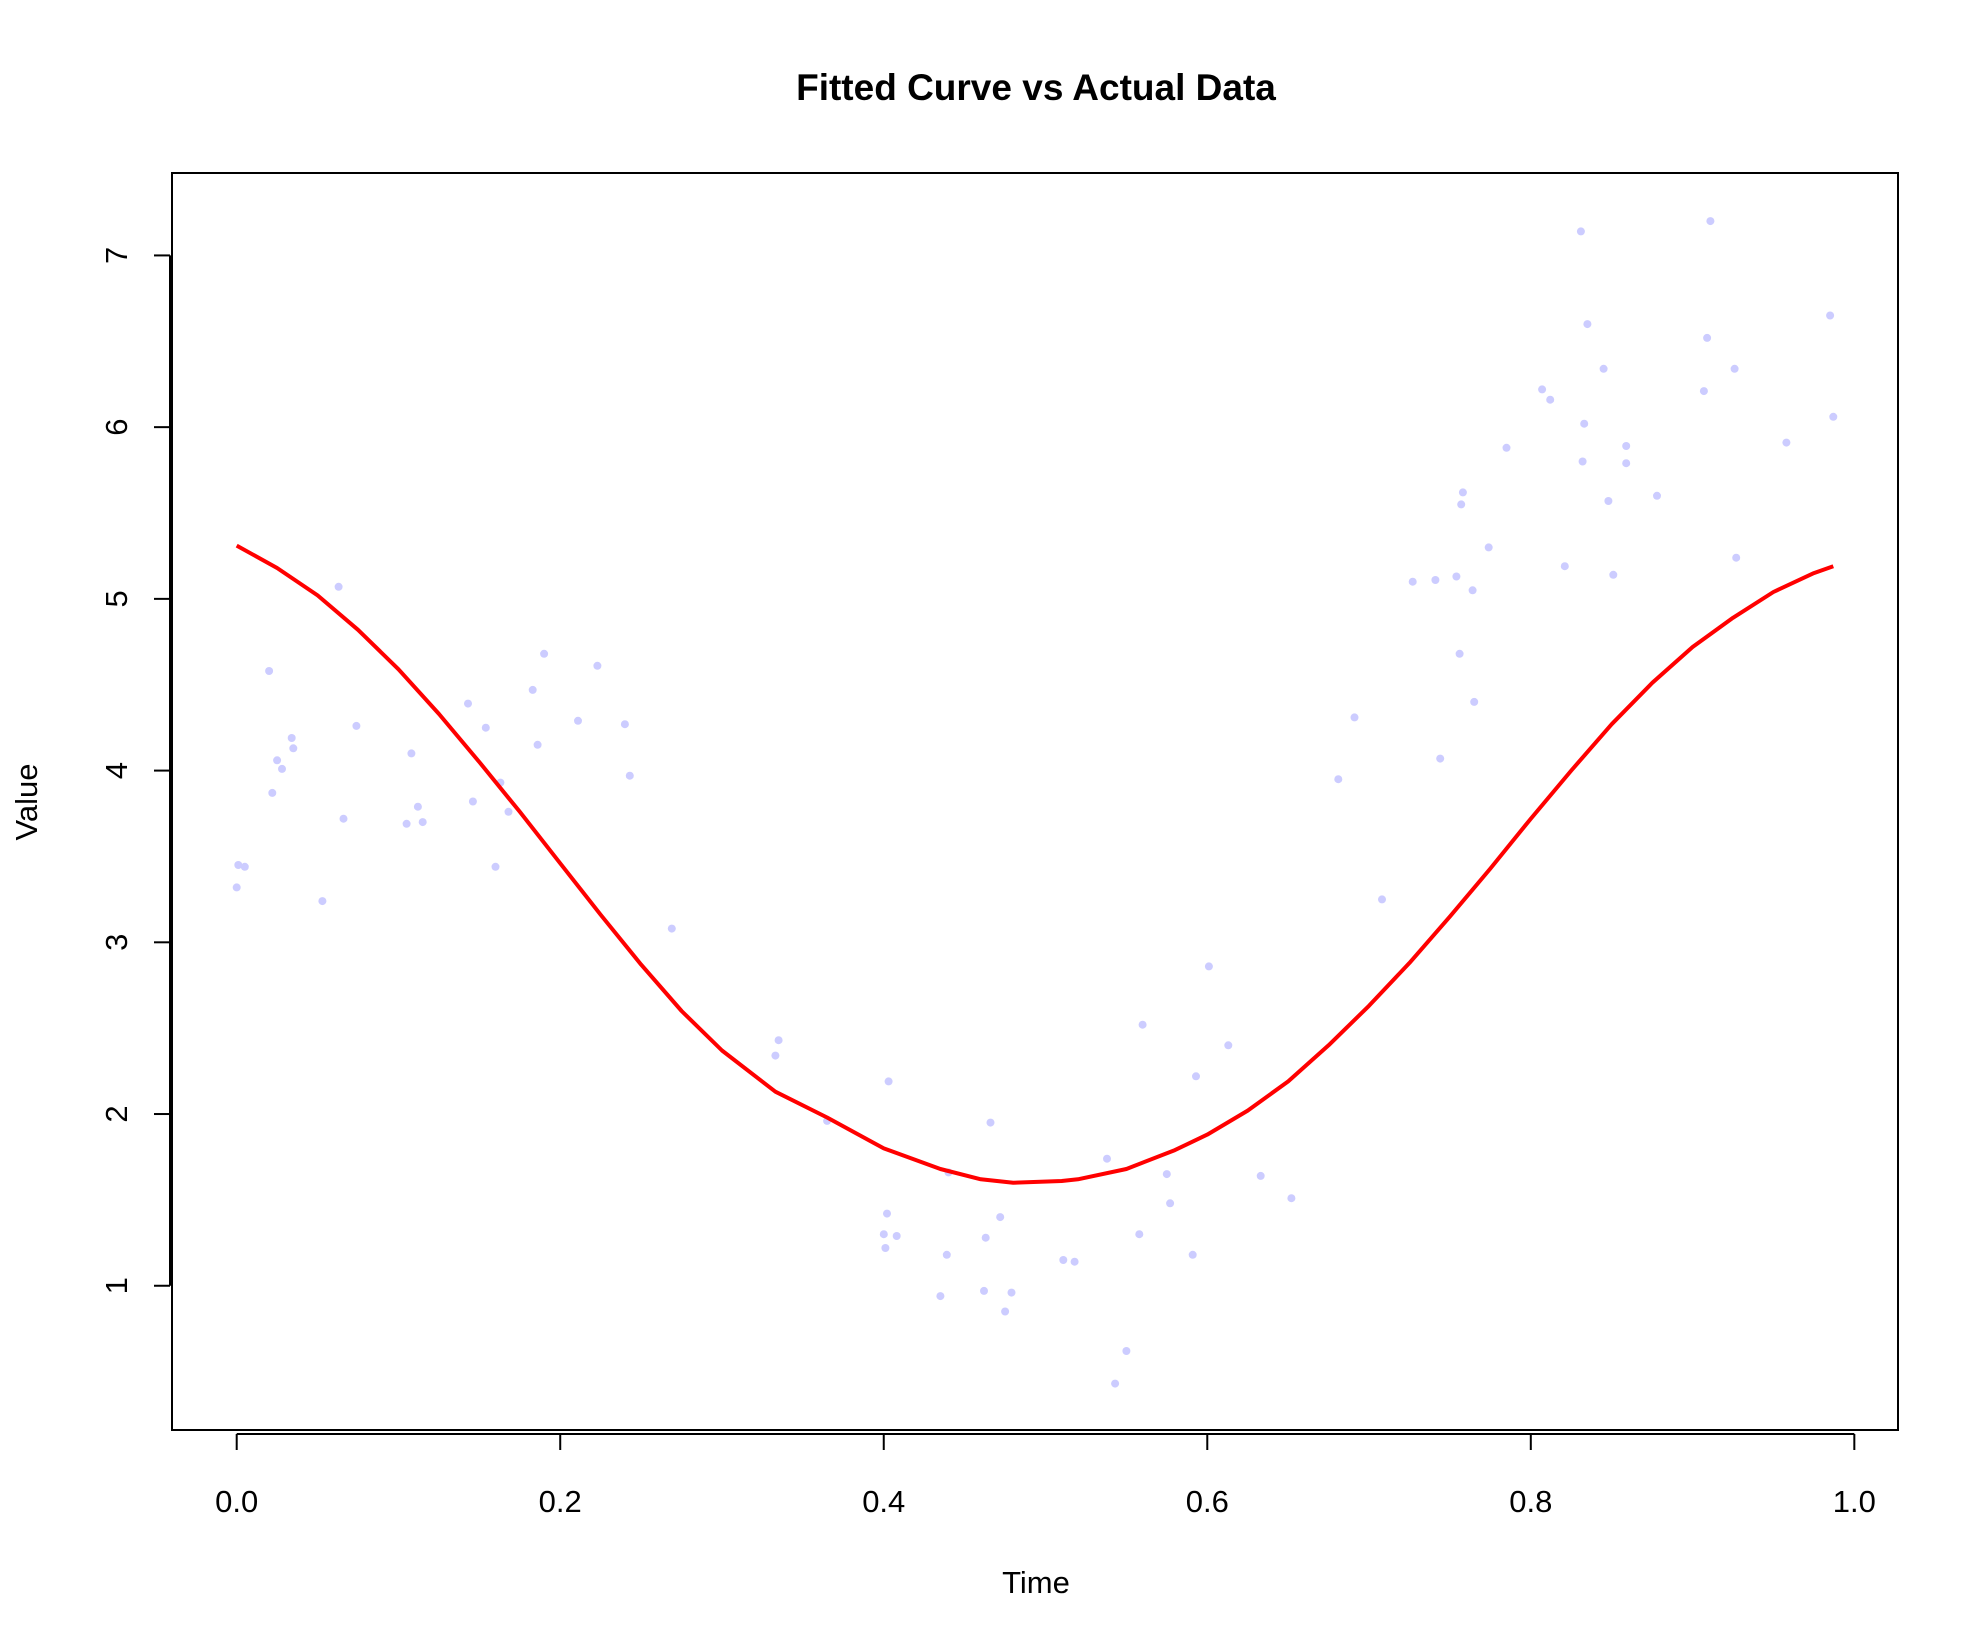 The image size is (1977, 1644). I want to click on x-tick-label: 0.0, so click(236, 1501).